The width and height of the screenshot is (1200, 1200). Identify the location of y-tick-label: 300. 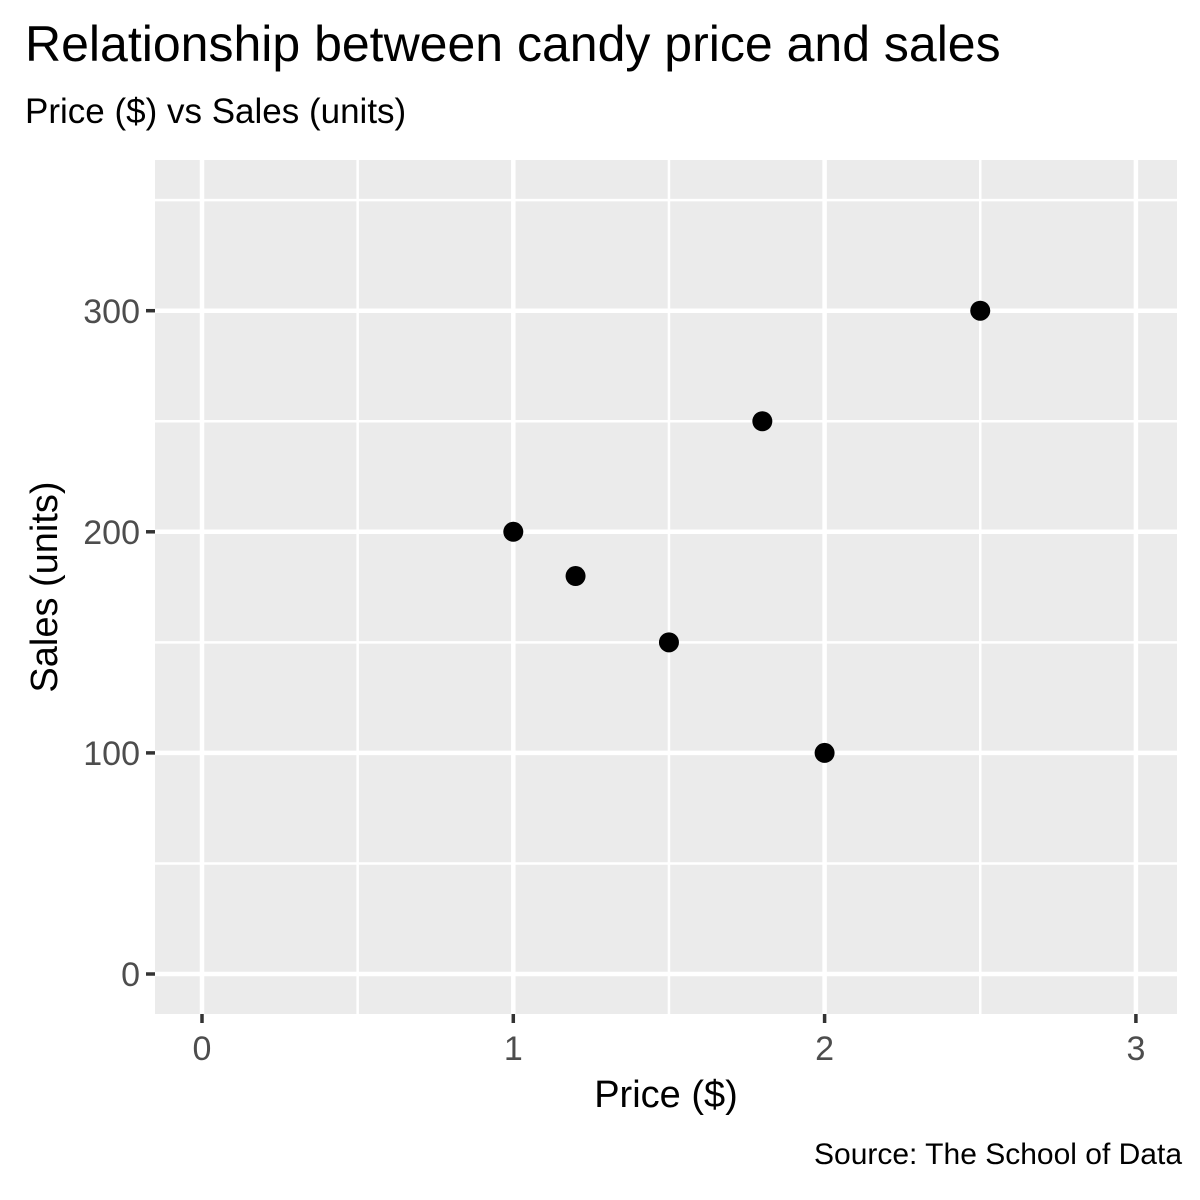
(111, 312).